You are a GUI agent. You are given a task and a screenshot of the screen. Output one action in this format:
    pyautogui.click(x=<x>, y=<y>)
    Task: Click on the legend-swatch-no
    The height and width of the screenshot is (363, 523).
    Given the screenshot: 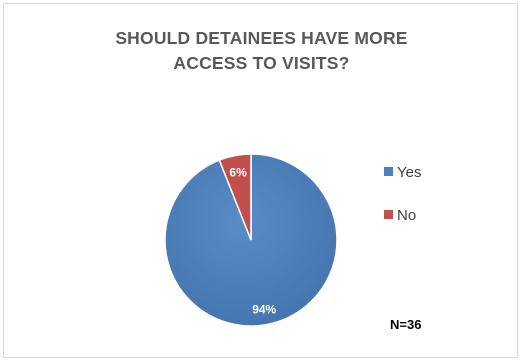 What is the action you would take?
    pyautogui.click(x=388, y=214)
    